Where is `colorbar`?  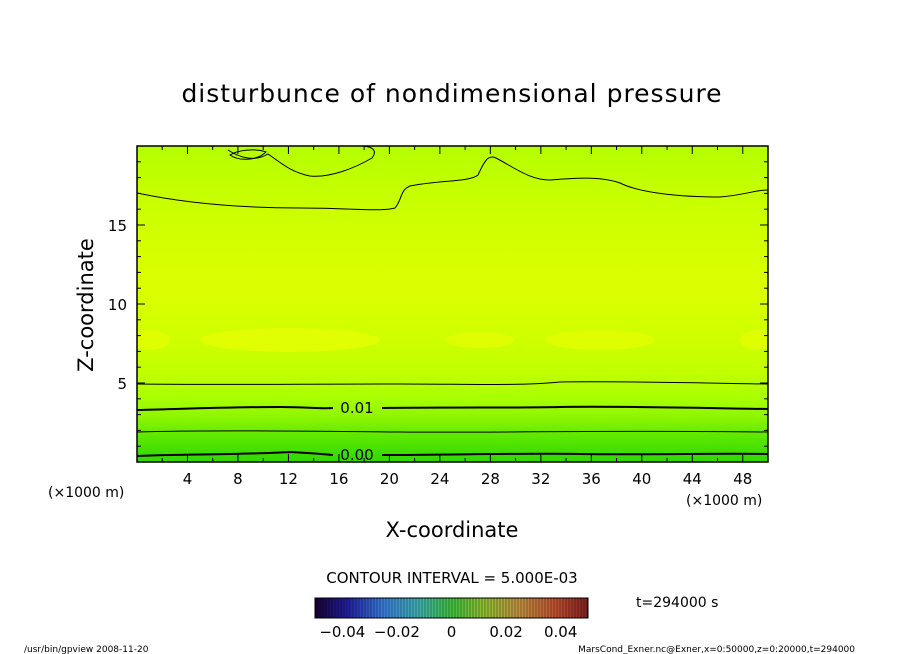
colorbar is located at coordinates (451, 608).